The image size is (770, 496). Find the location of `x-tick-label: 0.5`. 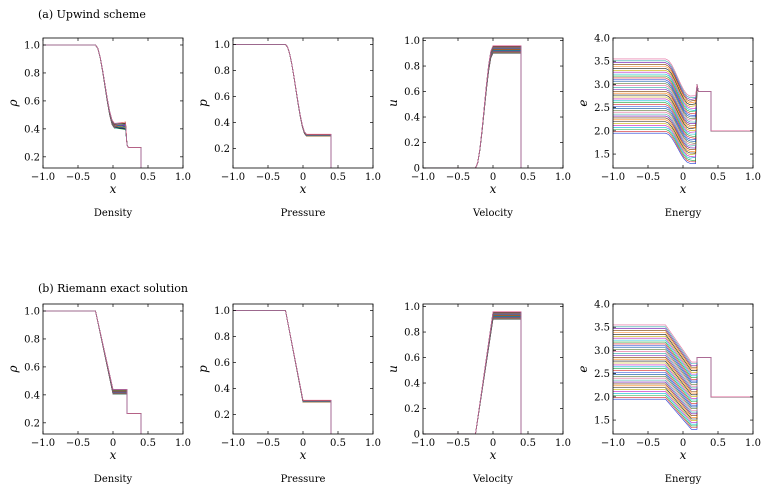

x-tick-label: 0.5 is located at coordinates (528, 177).